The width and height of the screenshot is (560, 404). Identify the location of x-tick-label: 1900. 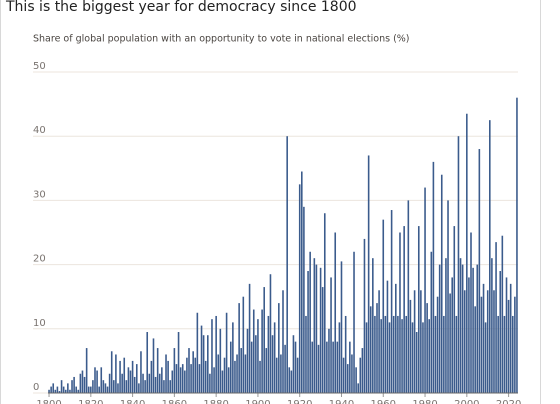
(257, 401).